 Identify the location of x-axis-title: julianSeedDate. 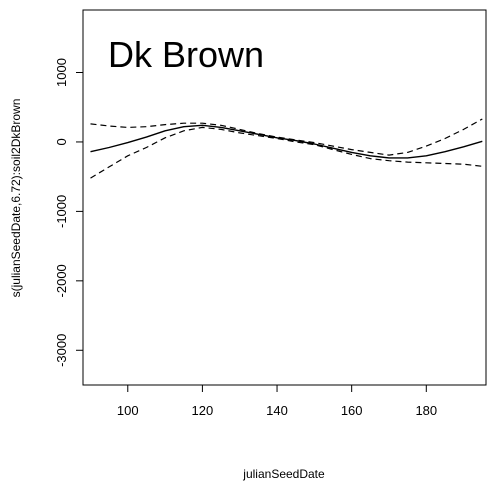
(283, 474).